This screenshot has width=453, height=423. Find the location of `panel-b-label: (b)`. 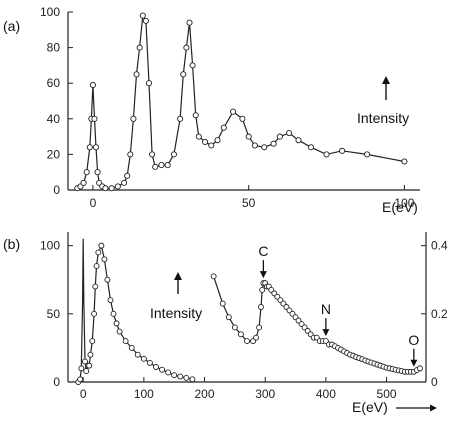

panel-b-label: (b) is located at coordinates (11, 244).